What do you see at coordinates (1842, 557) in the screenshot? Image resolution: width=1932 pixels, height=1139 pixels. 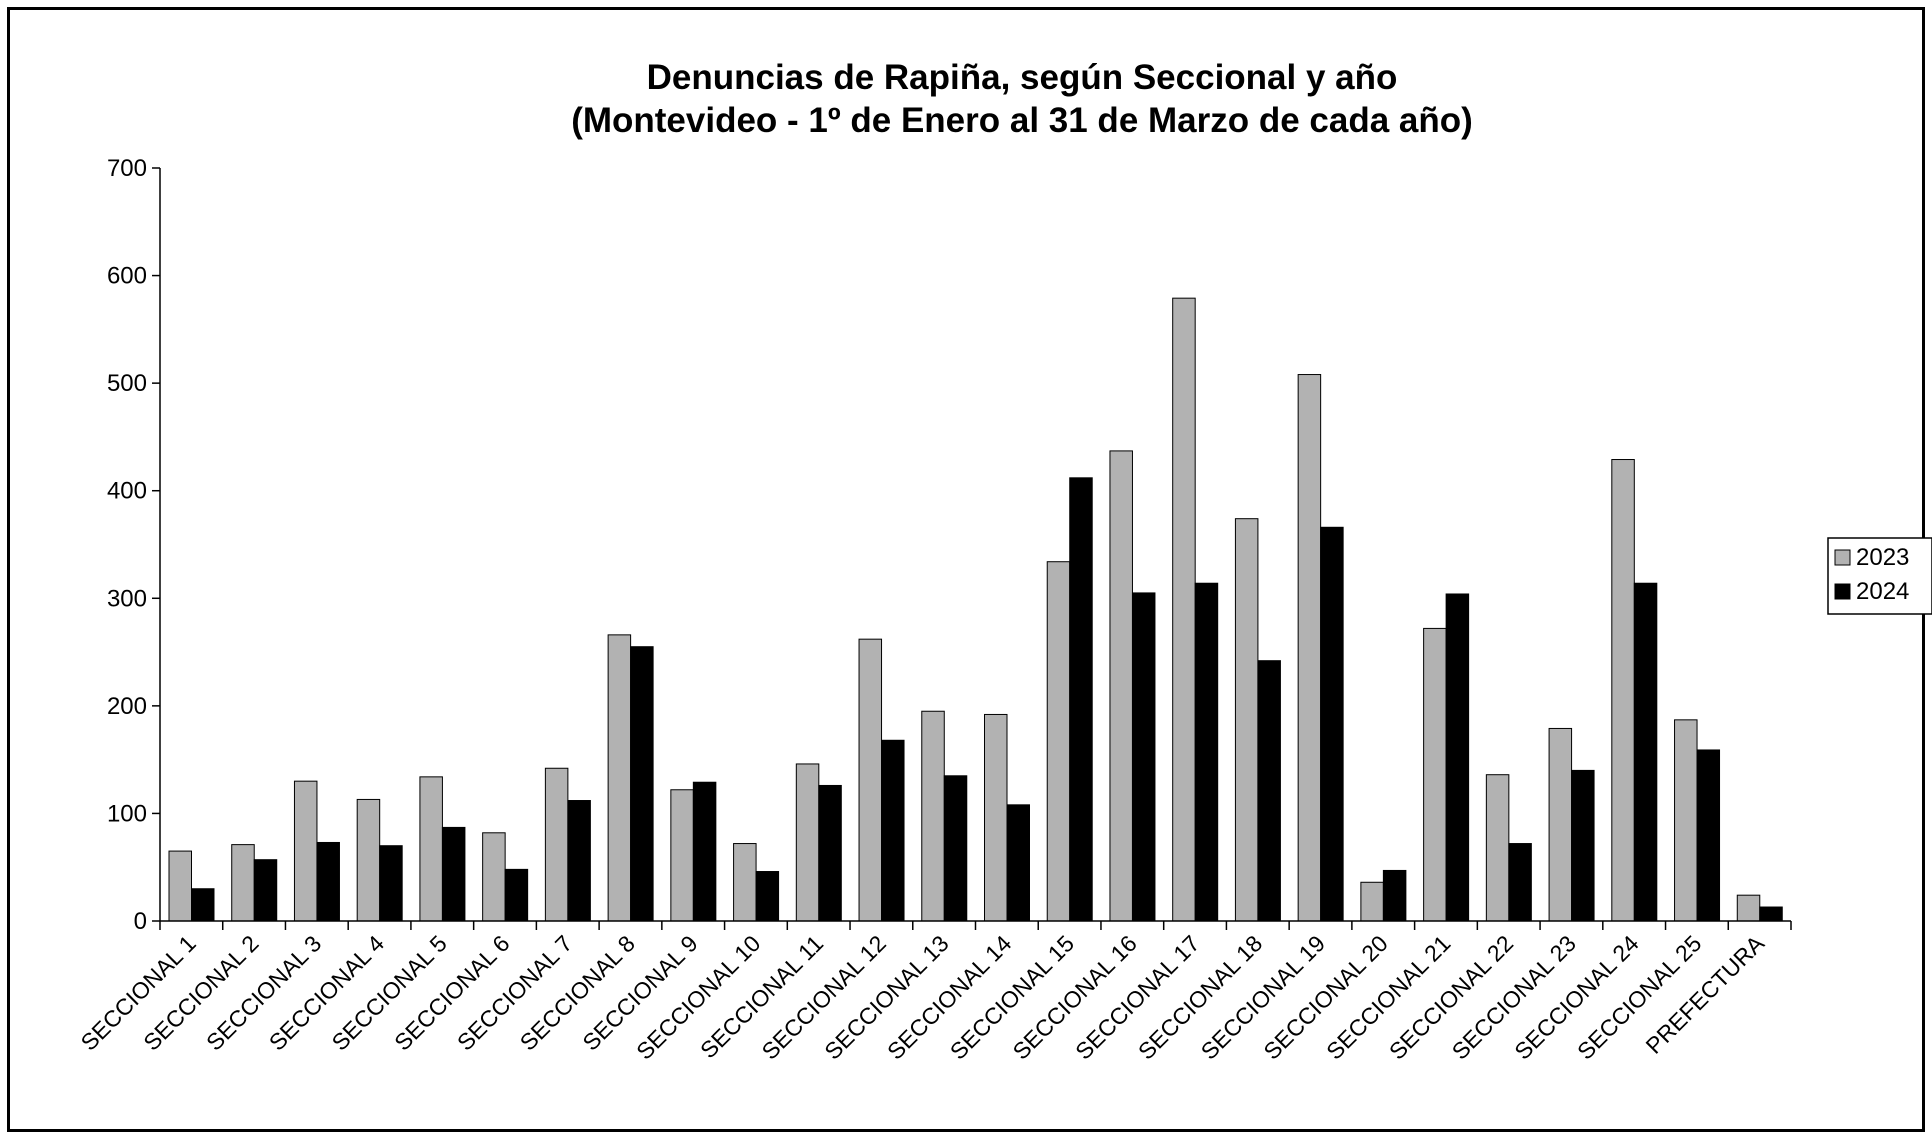 I see `legend-swatch-2023` at bounding box center [1842, 557].